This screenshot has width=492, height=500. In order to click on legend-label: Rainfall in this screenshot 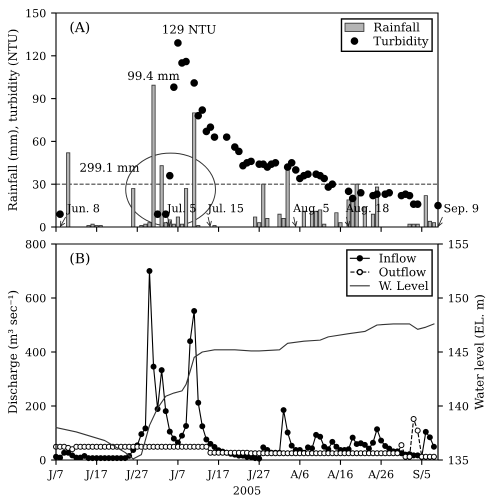, I will do `click(397, 27)`.